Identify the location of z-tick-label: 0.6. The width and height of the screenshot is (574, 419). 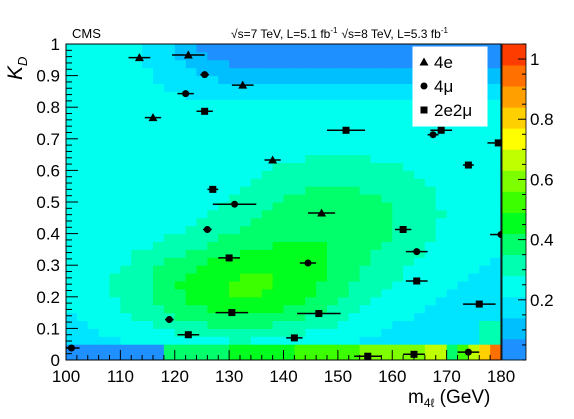
(542, 179).